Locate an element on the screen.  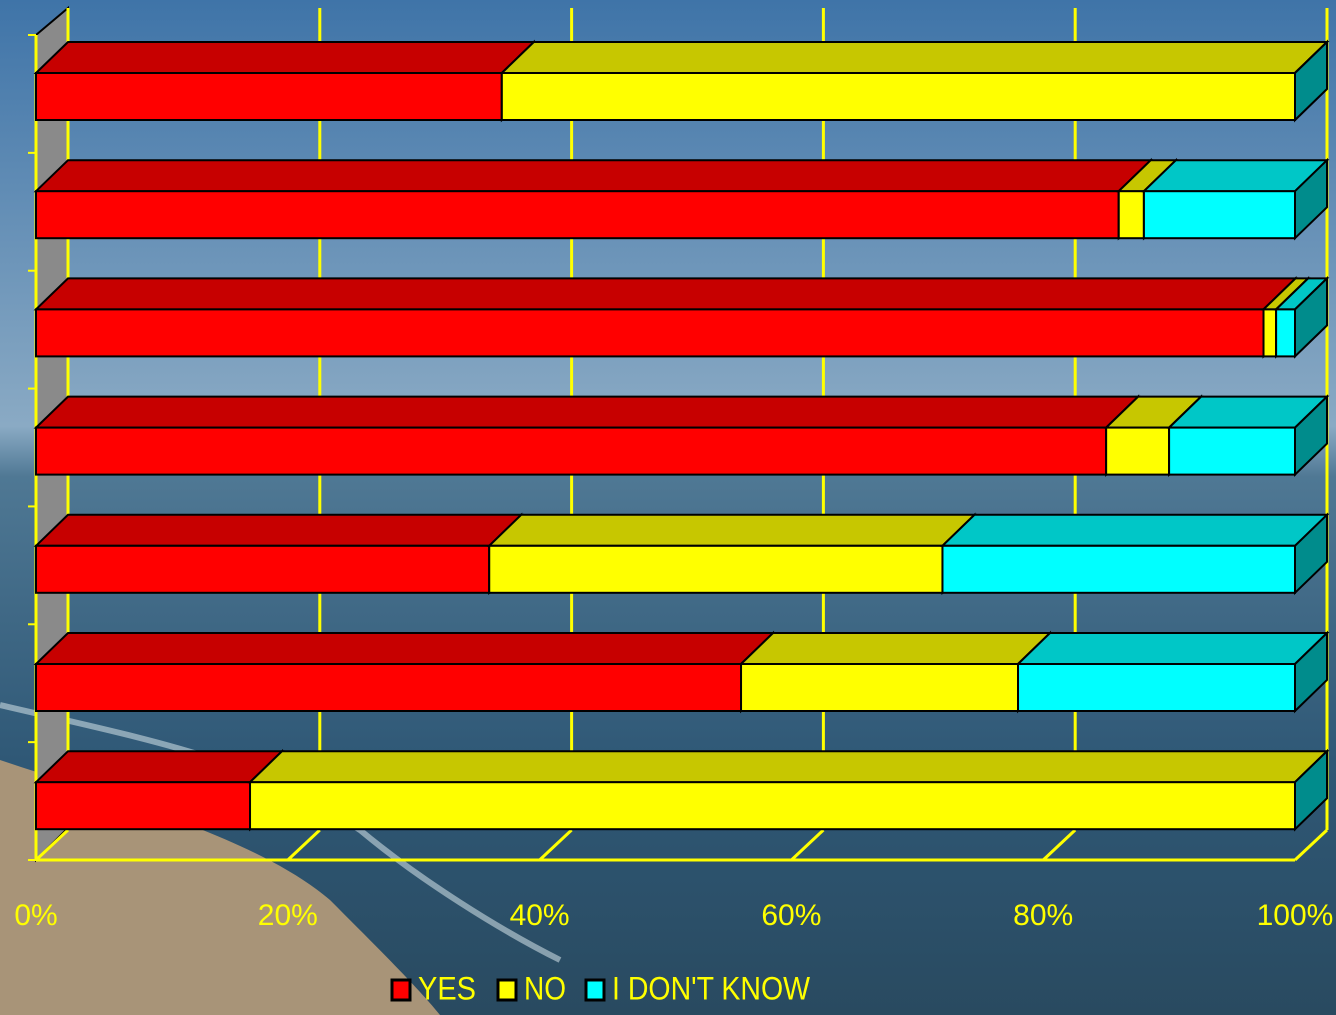
legend-label: YES is located at coordinates (447, 988).